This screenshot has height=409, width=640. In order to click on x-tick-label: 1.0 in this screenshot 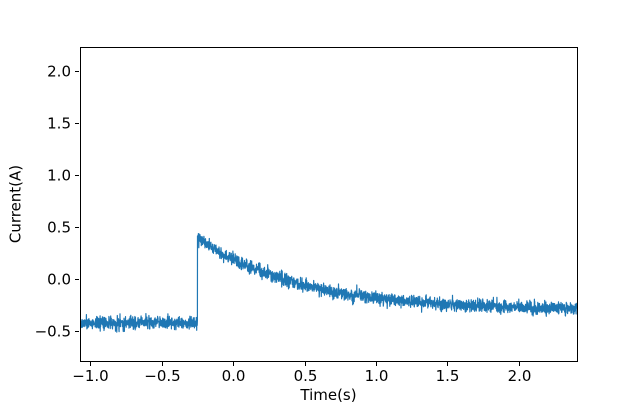, I will do `click(377, 376)`.